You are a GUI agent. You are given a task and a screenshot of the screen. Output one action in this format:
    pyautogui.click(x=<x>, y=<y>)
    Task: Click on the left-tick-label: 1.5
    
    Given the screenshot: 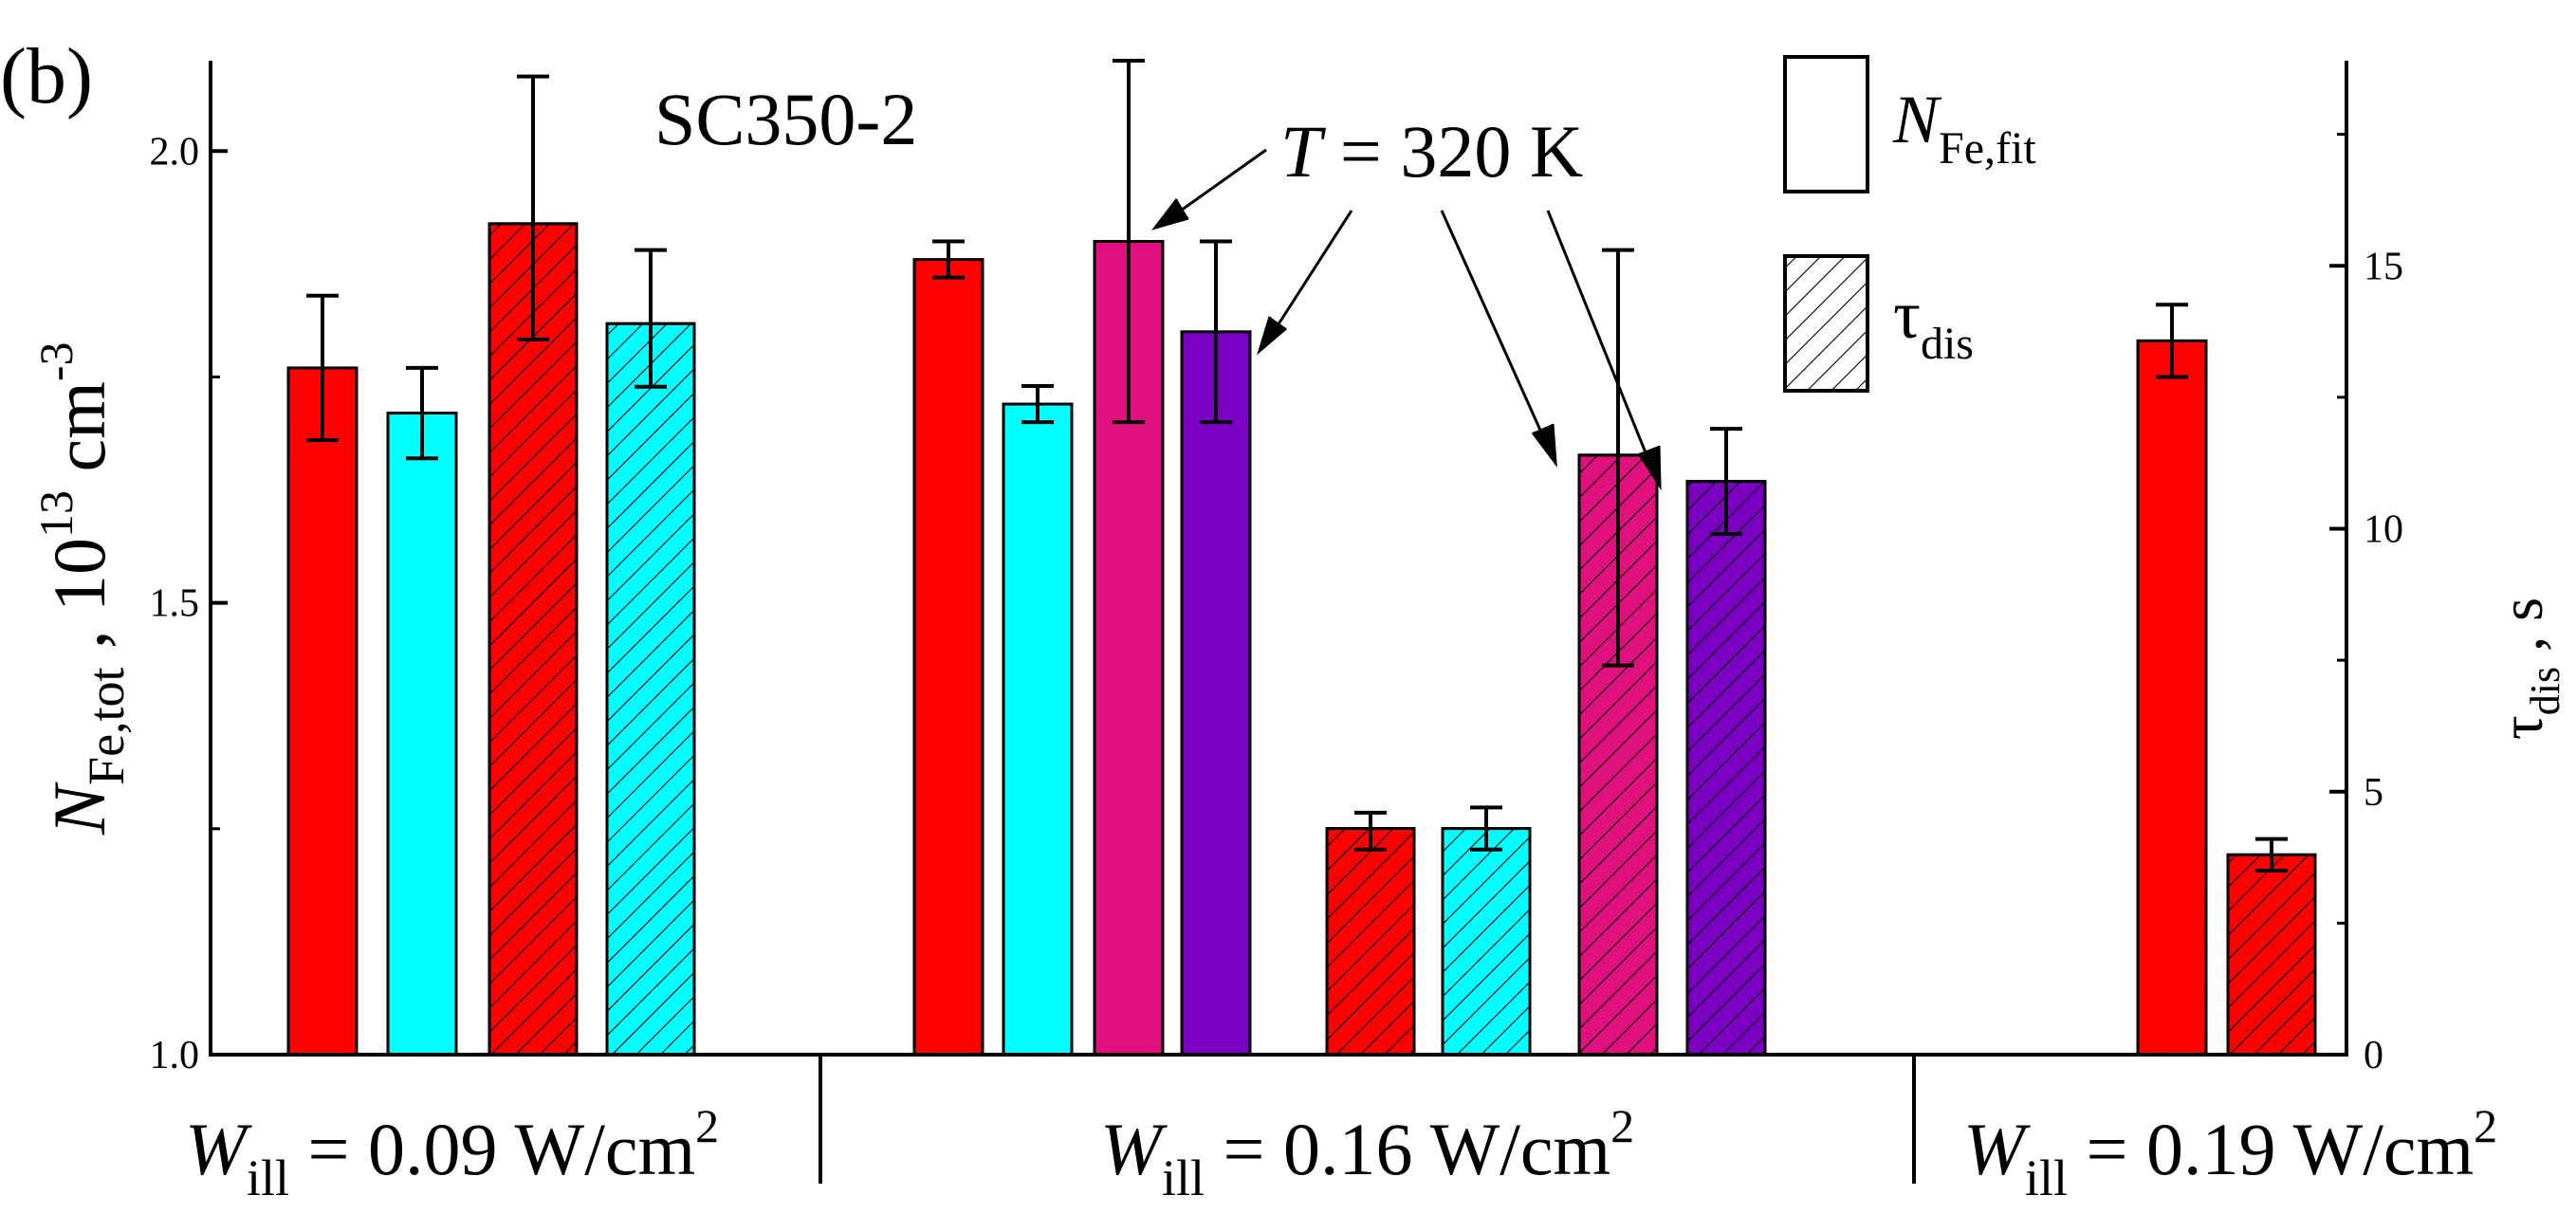 What is the action you would take?
    pyautogui.click(x=175, y=604)
    